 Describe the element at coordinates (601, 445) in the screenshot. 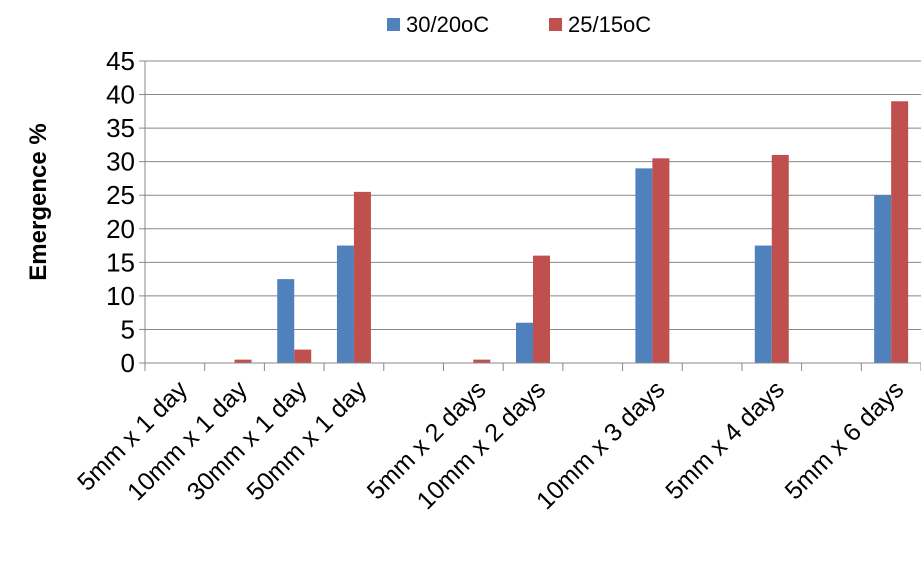

I see `x-tick-label: 10mm x 3 days` at that location.